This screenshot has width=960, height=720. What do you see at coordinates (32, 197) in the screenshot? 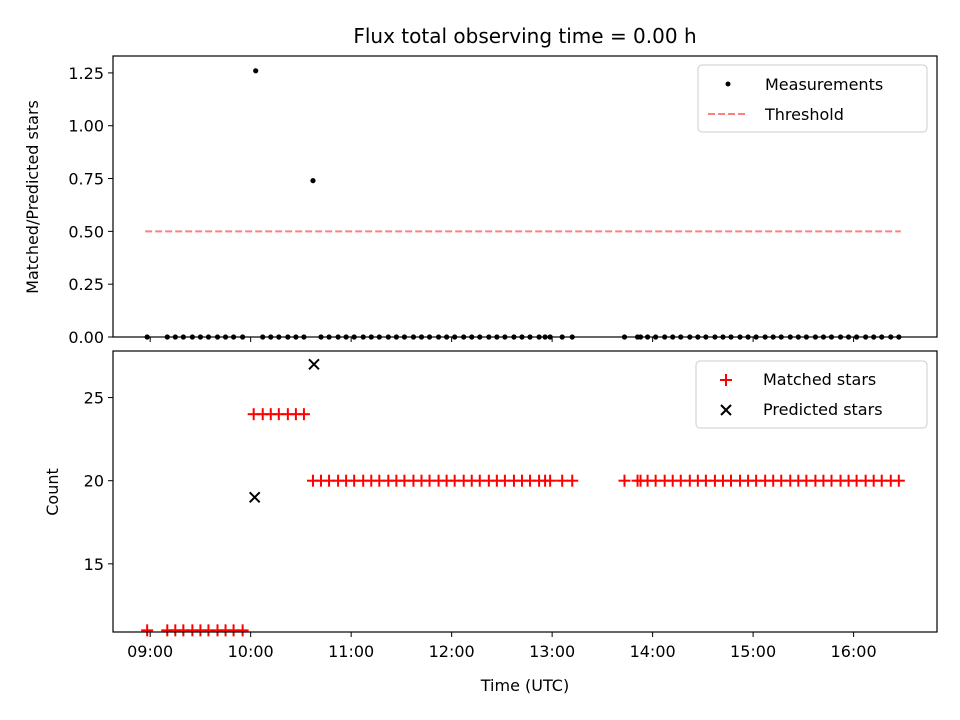
I see `top-y-axis-label: Matched/Predicted stars` at bounding box center [32, 197].